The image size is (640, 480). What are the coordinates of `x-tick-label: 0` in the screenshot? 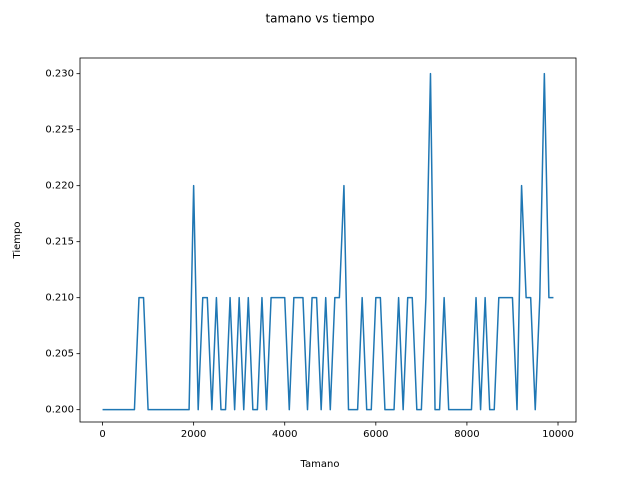 It's located at (102, 434).